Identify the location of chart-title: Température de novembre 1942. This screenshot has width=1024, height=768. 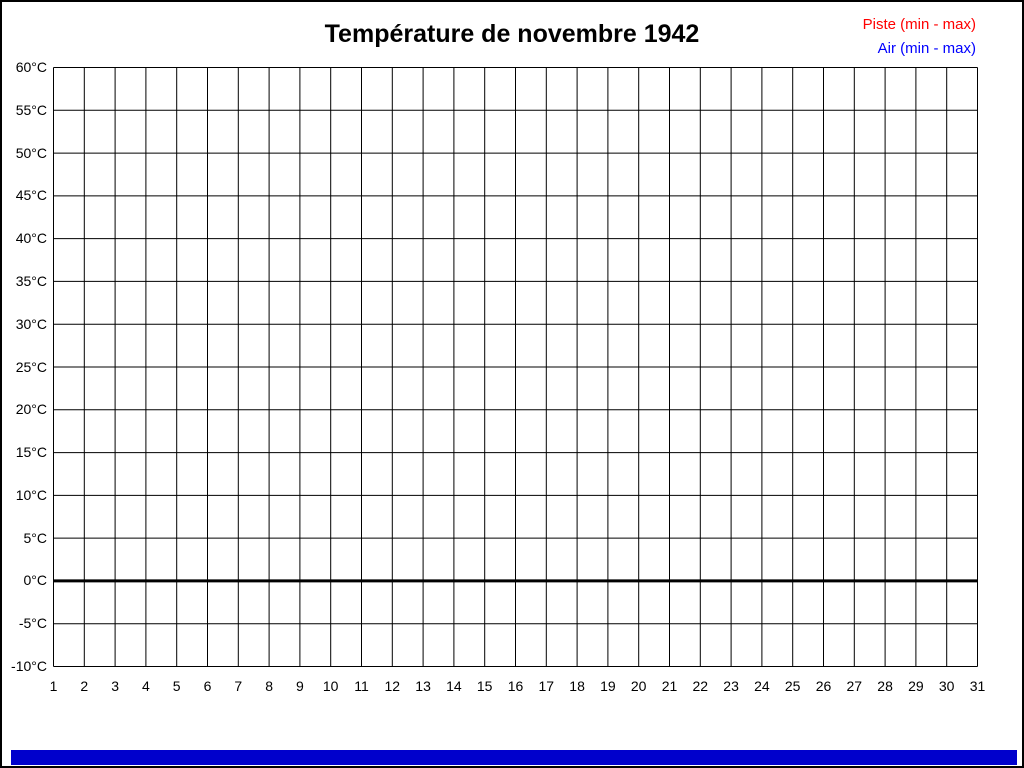
(512, 34).